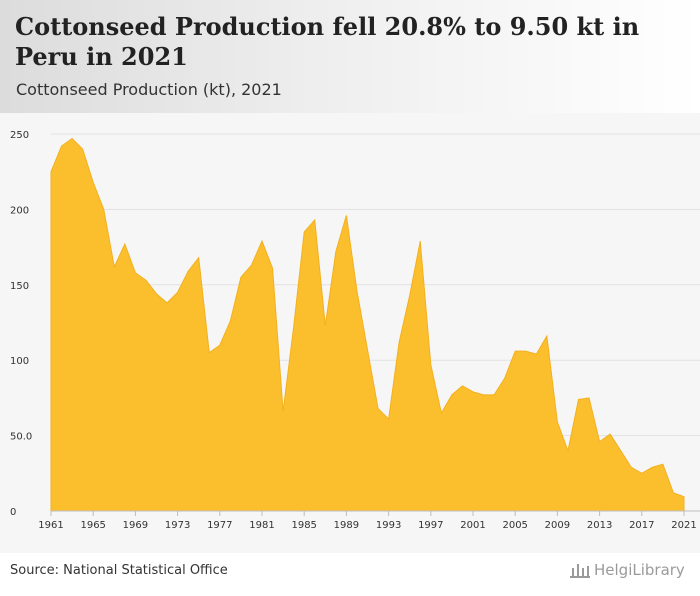  I want to click on x-tick-label: 1981, so click(261, 525).